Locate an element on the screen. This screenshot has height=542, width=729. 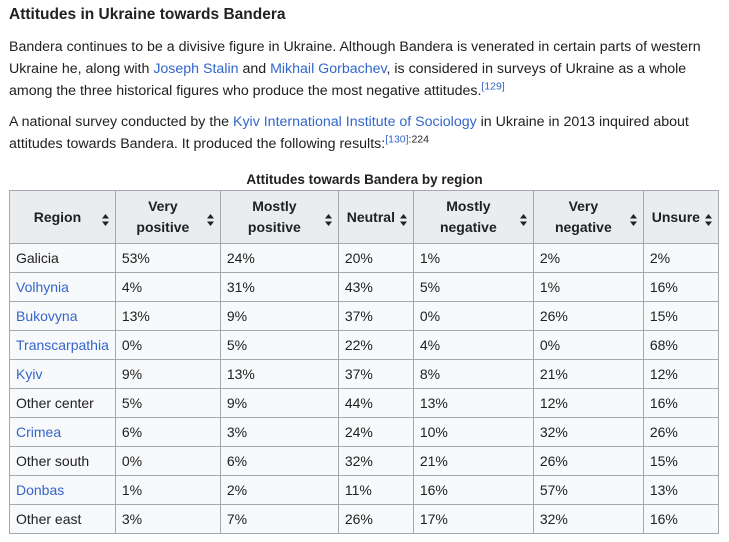
column-header-label: Unsure is located at coordinates (675, 216).